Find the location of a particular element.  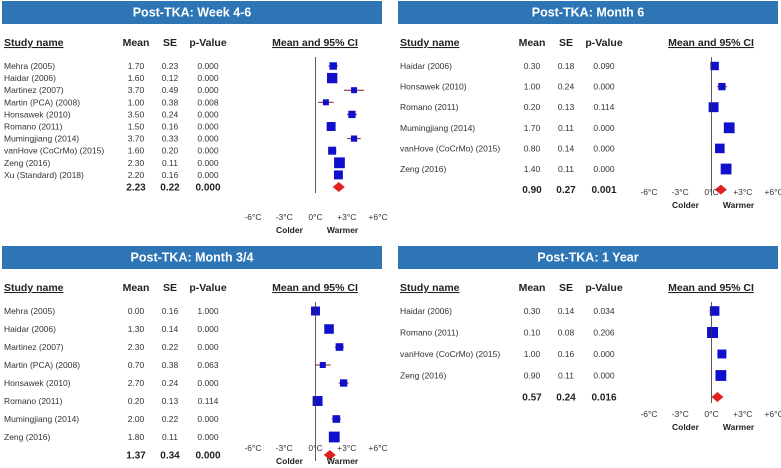

study-se: 0.08 is located at coordinates (566, 333).